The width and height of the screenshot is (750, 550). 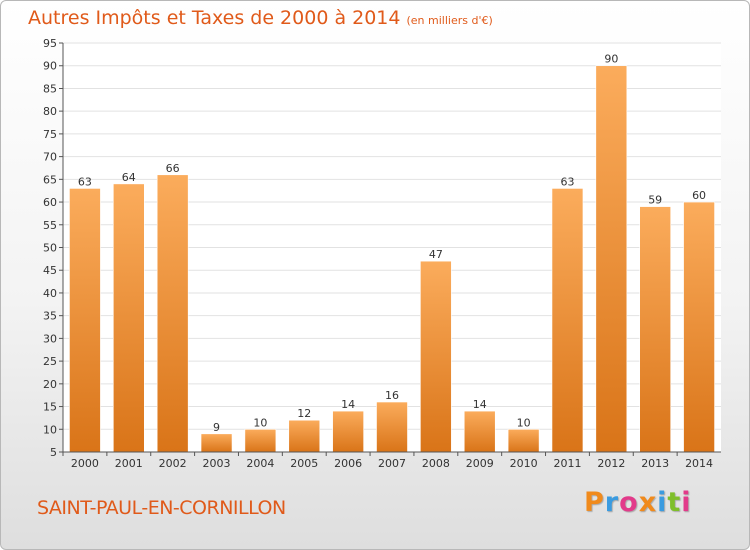 I want to click on y-tick-label: 25, so click(x=50, y=361).